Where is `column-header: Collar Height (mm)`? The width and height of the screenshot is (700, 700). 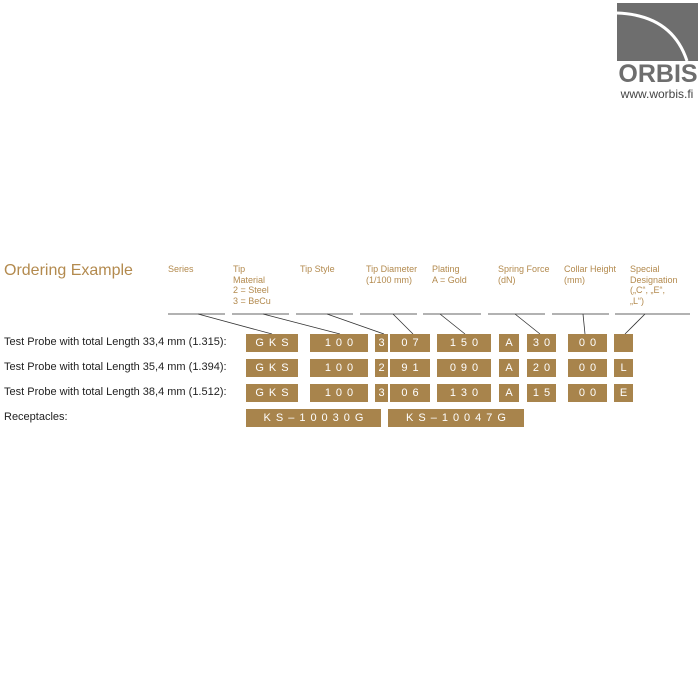 column-header: Collar Height (mm) is located at coordinates (595, 274).